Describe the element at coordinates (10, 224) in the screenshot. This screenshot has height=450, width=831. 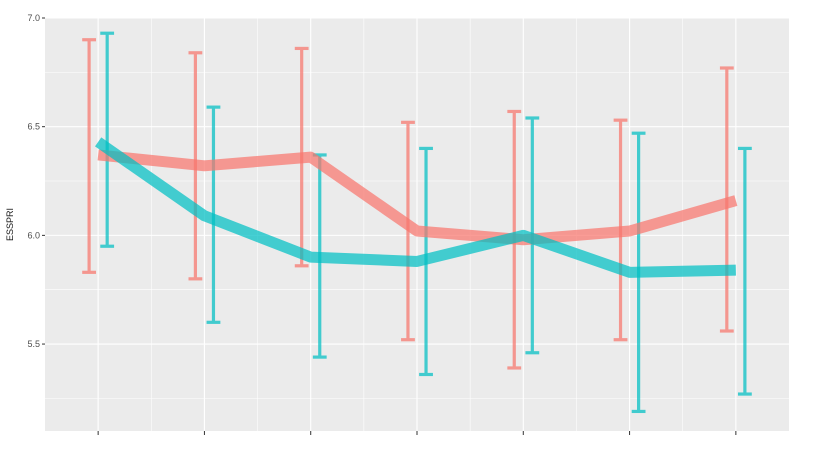
I see `y-axis-title: ESSPRI` at that location.